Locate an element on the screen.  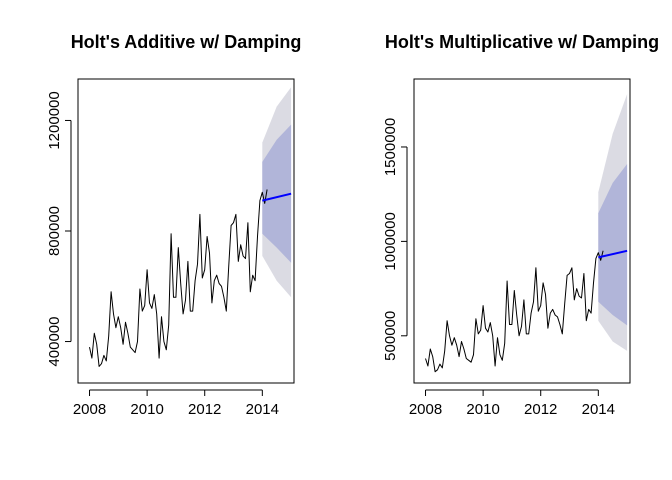
chart-title: Holt's Additive w/ Damping is located at coordinates (186, 42).